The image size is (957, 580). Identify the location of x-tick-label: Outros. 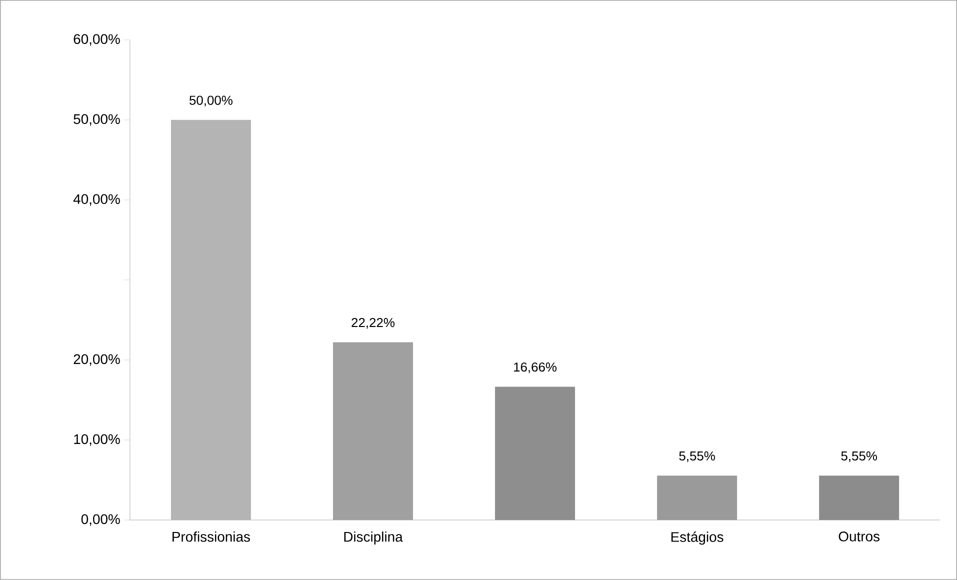
(859, 537).